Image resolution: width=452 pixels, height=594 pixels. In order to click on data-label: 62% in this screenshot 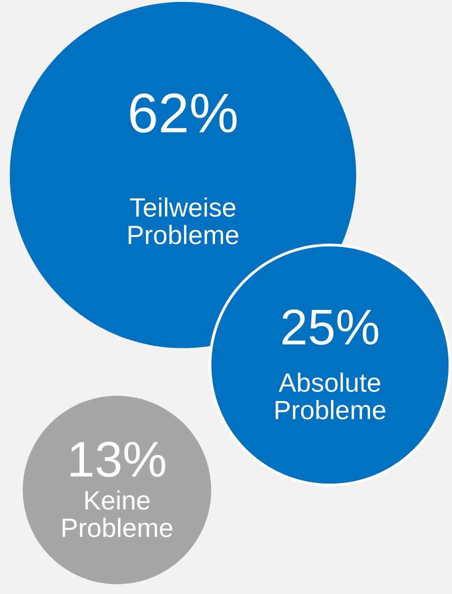, I will do `click(183, 113)`.